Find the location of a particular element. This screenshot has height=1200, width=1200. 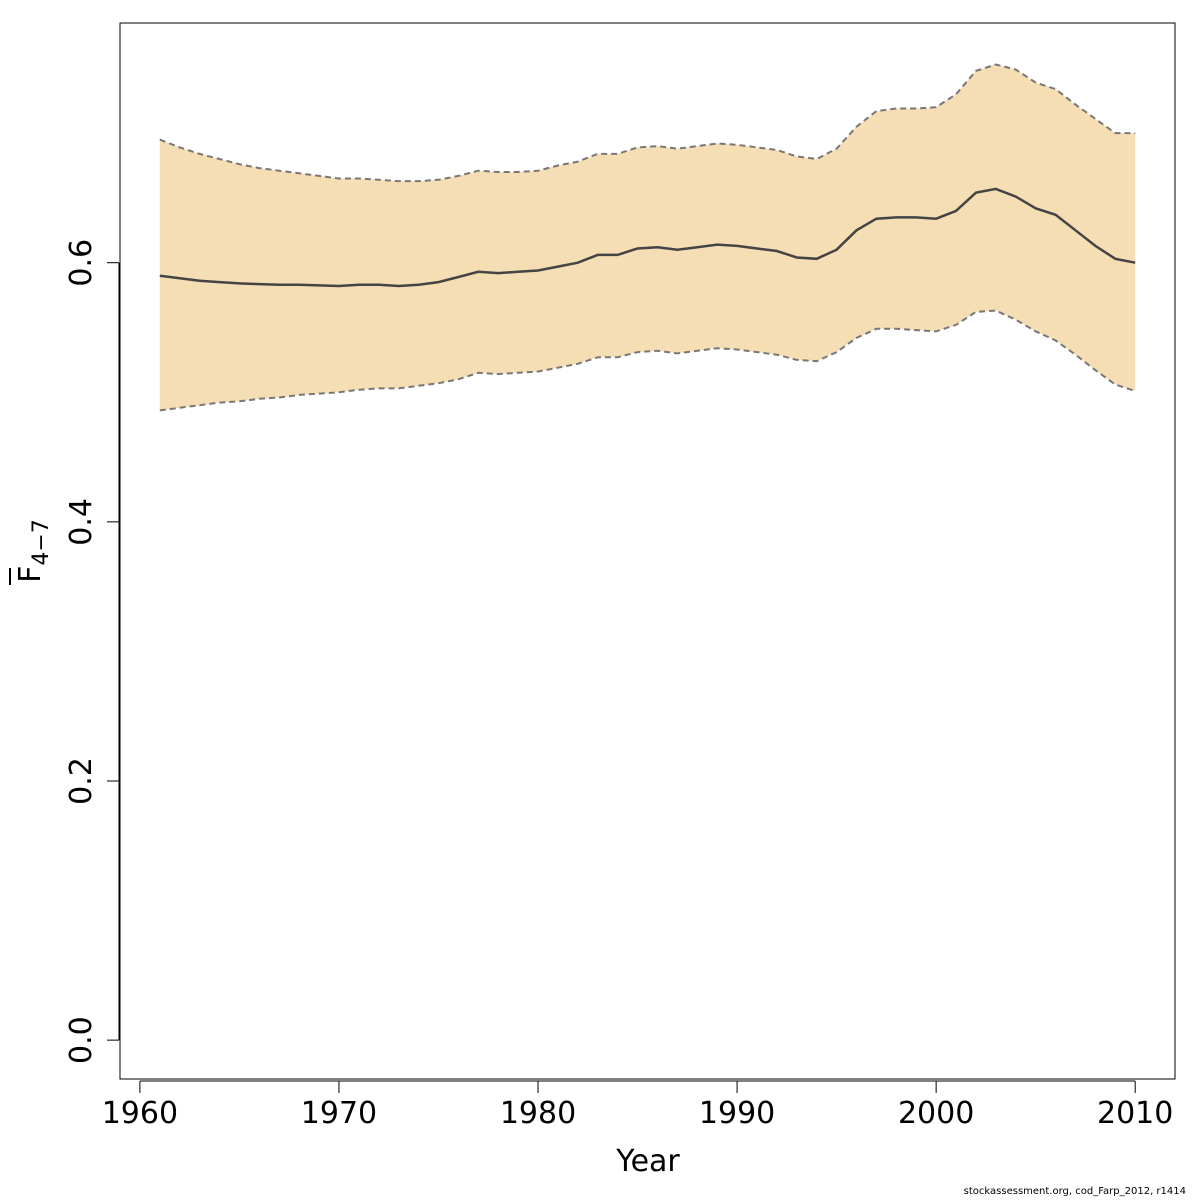

x-axis: 1960 1970 1980 1990 2000 2010 is located at coordinates (637, 1105).